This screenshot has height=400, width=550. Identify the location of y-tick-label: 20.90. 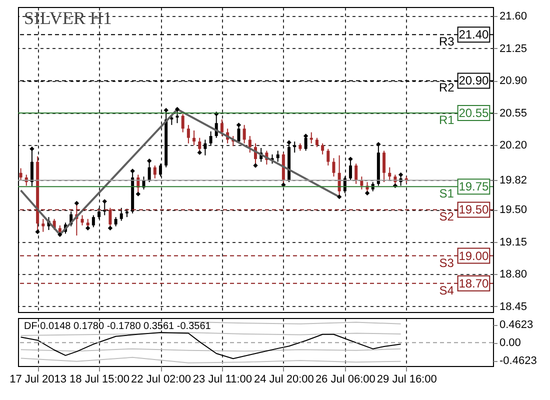
(514, 81).